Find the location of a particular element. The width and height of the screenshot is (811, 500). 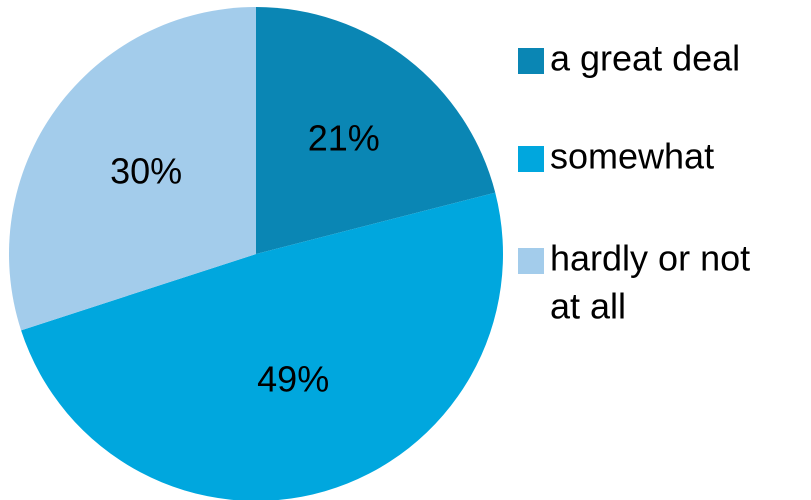

legend-label: hardly or not is located at coordinates (650, 258).